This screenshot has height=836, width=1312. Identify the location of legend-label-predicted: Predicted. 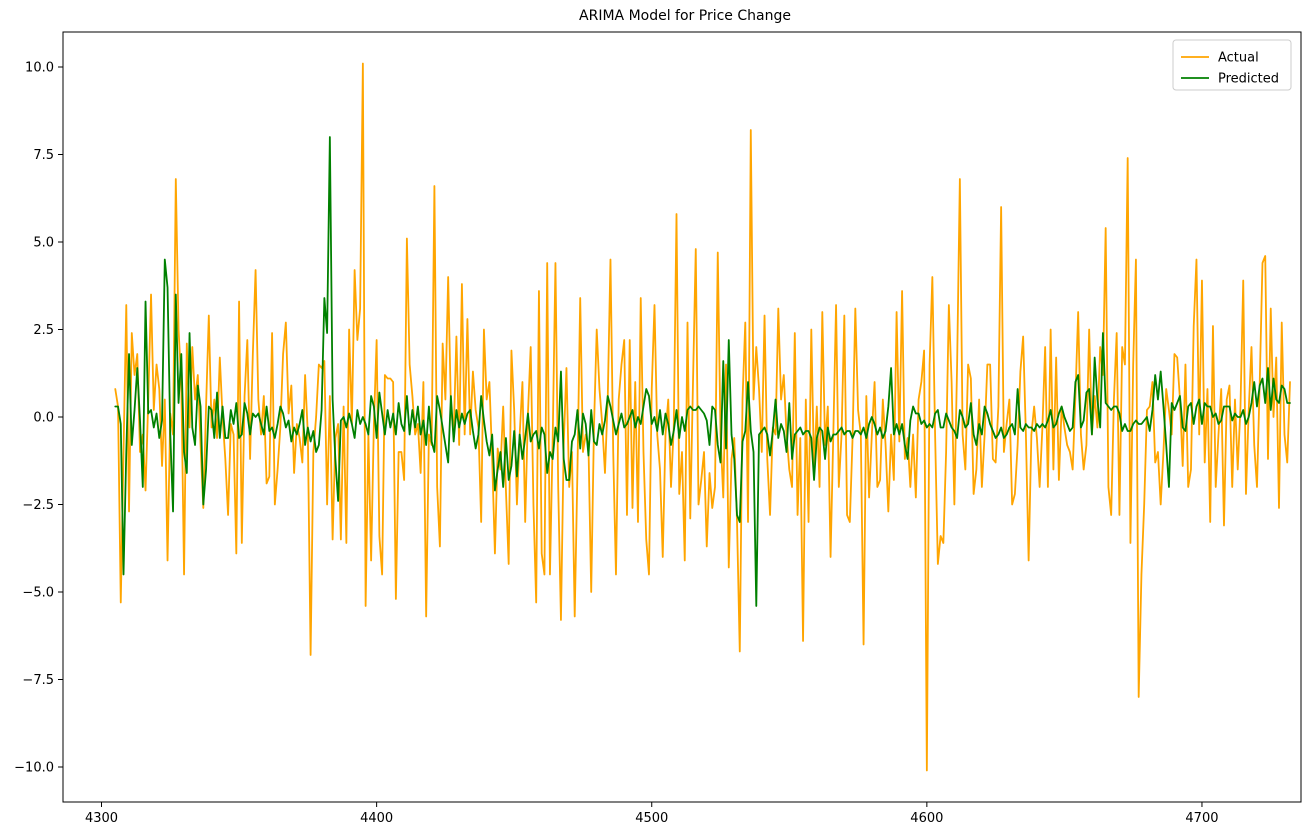
(1248, 79).